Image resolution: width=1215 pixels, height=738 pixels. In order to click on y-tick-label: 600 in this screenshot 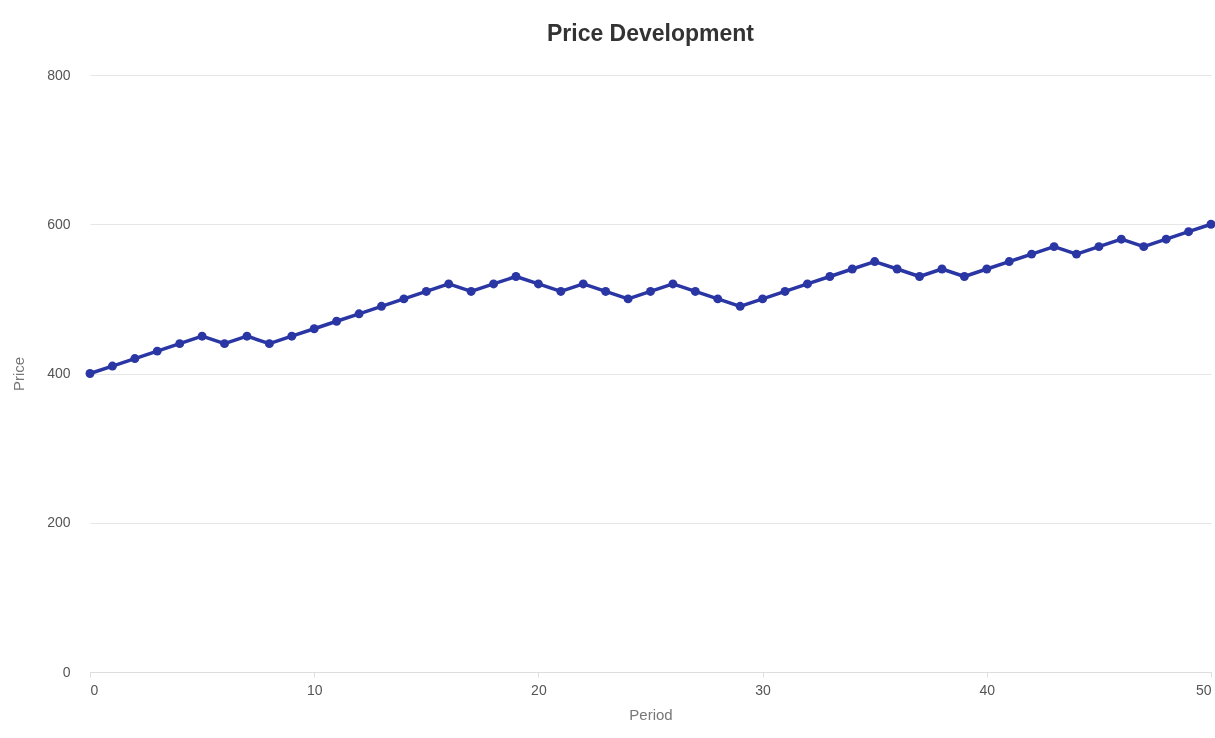, I will do `click(59, 223)`.